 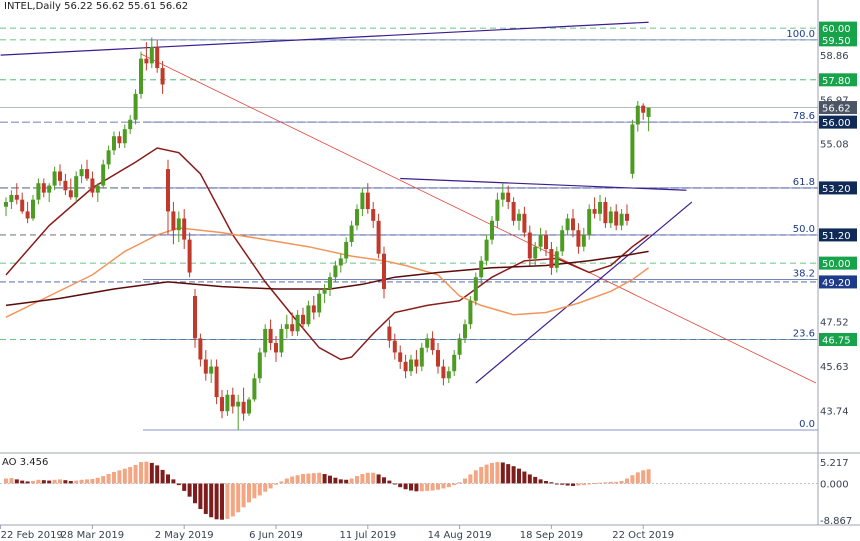 What do you see at coordinates (184, 535) in the screenshot?
I see `time-axis-label: 2 May 2019` at bounding box center [184, 535].